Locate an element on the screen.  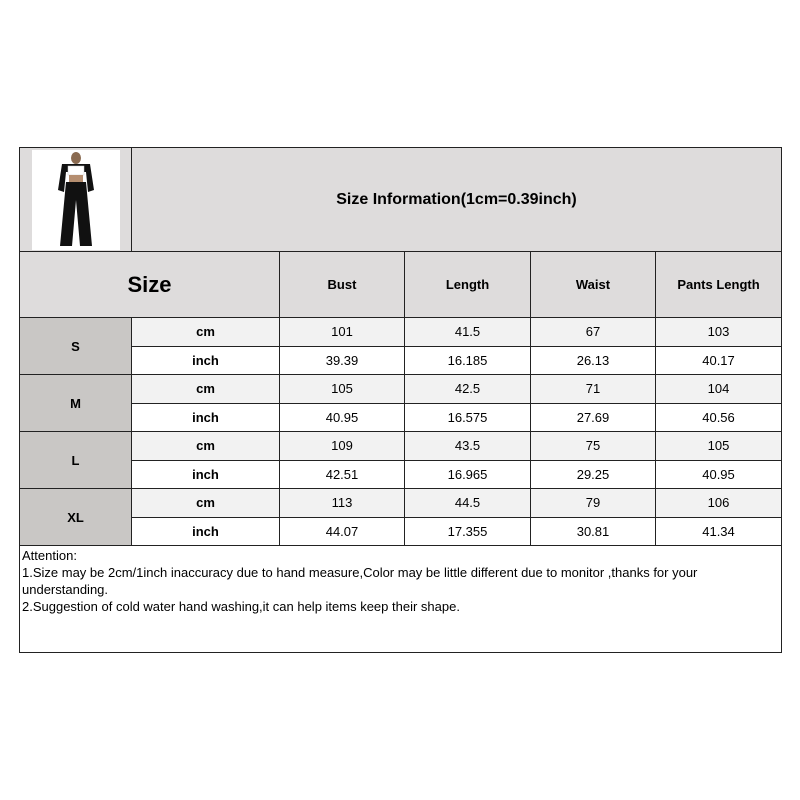
table-row: inch 39.39 16.185 26.13 40.17 is located at coordinates (401, 360).